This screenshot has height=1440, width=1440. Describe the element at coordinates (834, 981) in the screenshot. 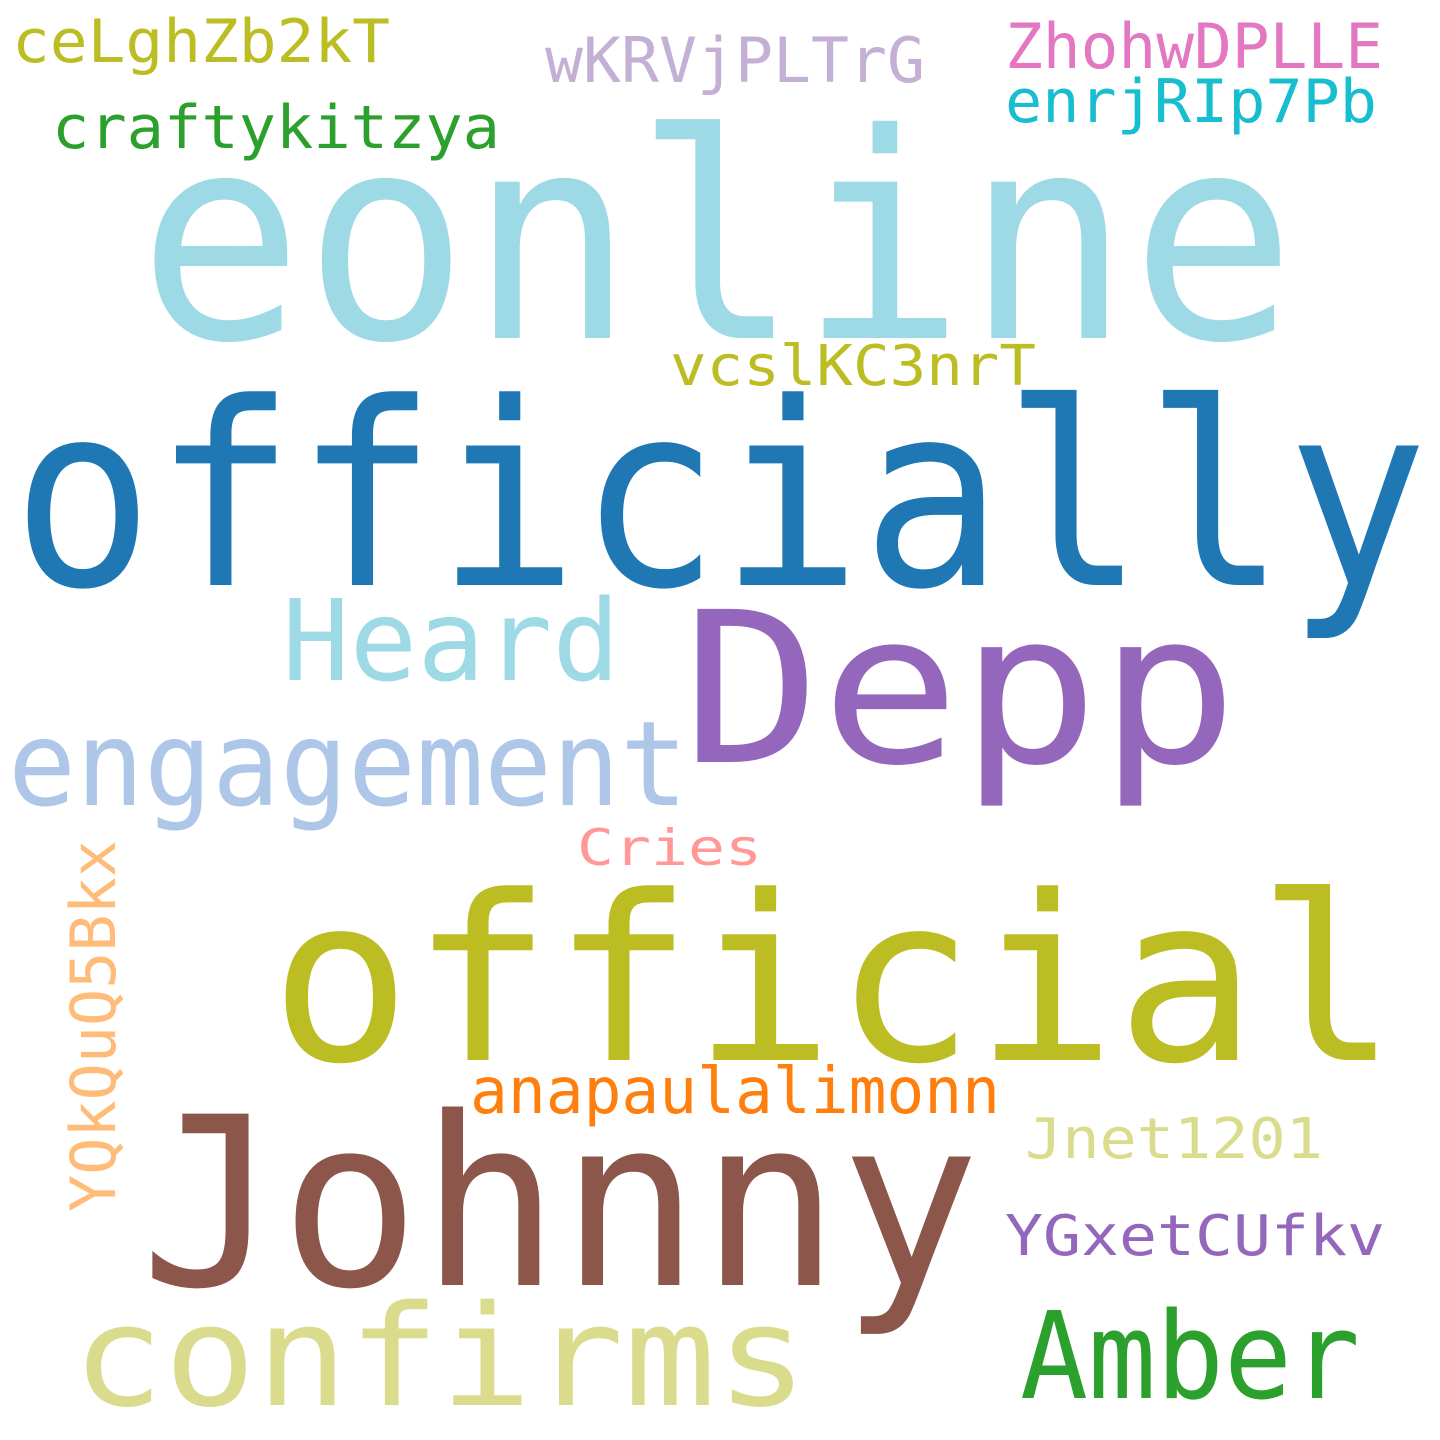

I see `word-official: official` at that location.